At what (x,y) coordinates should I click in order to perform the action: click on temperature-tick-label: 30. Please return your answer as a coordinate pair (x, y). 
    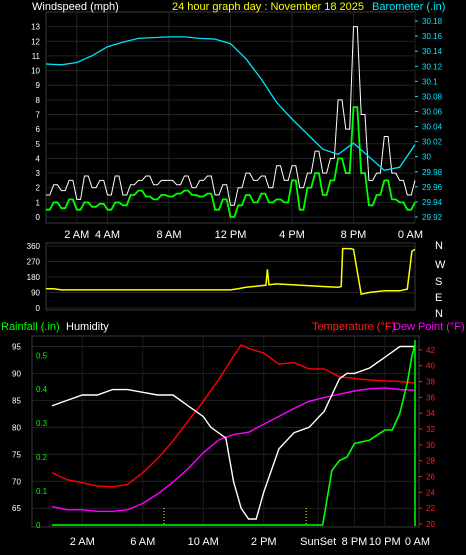
    Looking at the image, I should click on (430, 445).